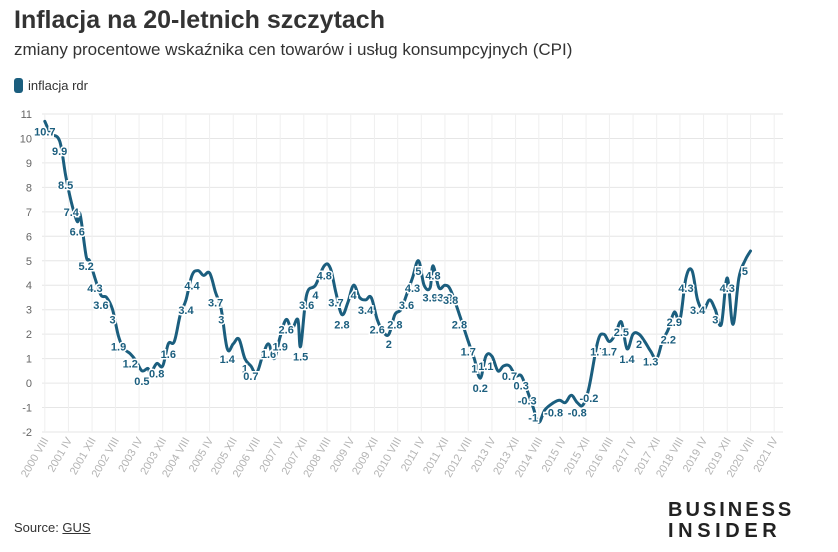 This screenshot has width=838, height=552. I want to click on y-tick-label: 7, so click(29, 213).